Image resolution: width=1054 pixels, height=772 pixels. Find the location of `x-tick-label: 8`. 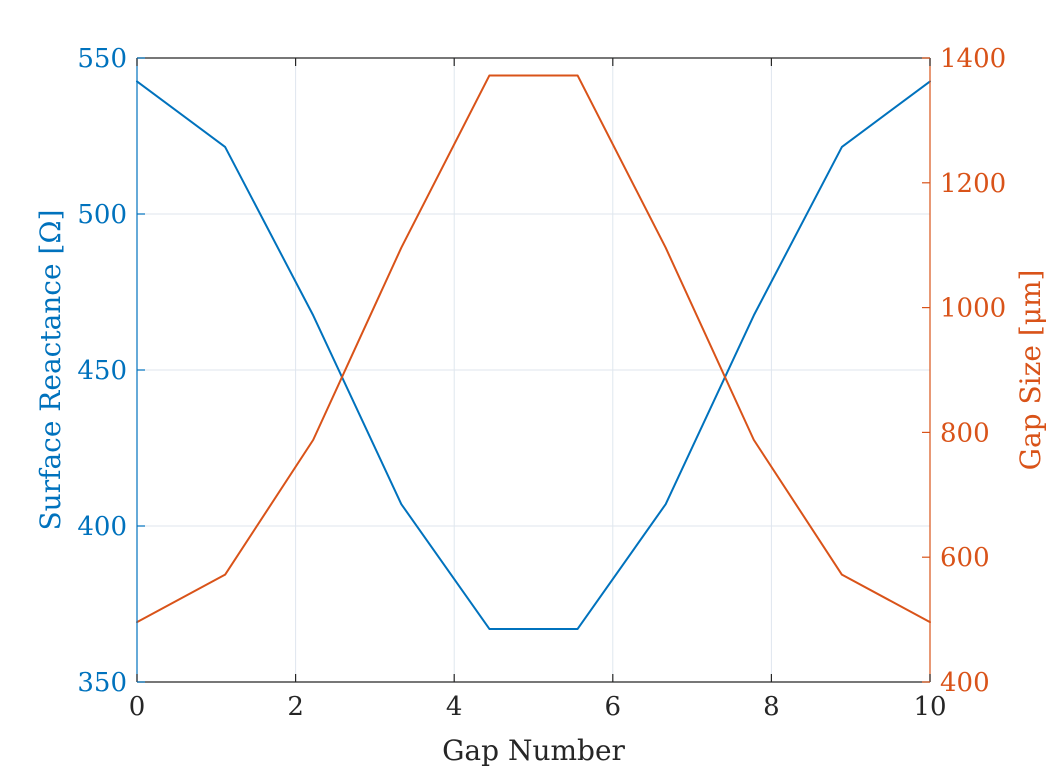

x-tick-label: 8 is located at coordinates (771, 707).